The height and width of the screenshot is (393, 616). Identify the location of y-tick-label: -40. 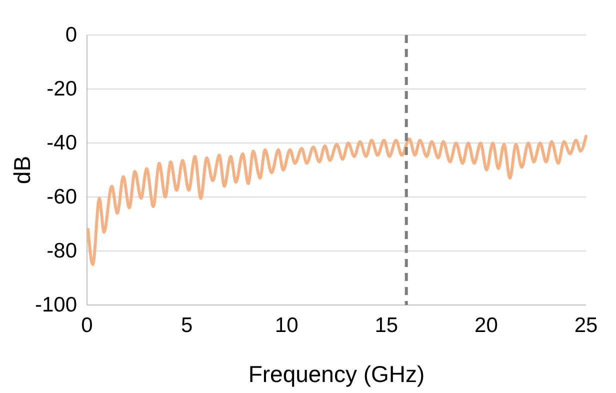
(61, 143).